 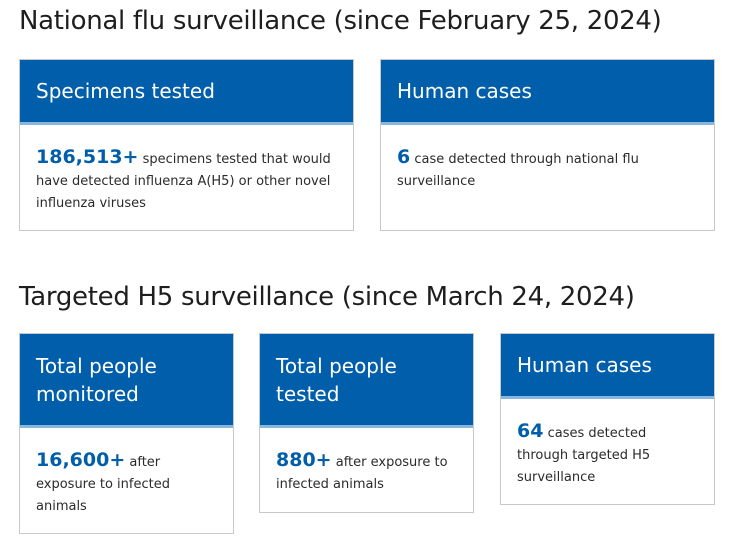 What do you see at coordinates (547, 92) in the screenshot?
I see `national-human-cases-header: Human cases` at bounding box center [547, 92].